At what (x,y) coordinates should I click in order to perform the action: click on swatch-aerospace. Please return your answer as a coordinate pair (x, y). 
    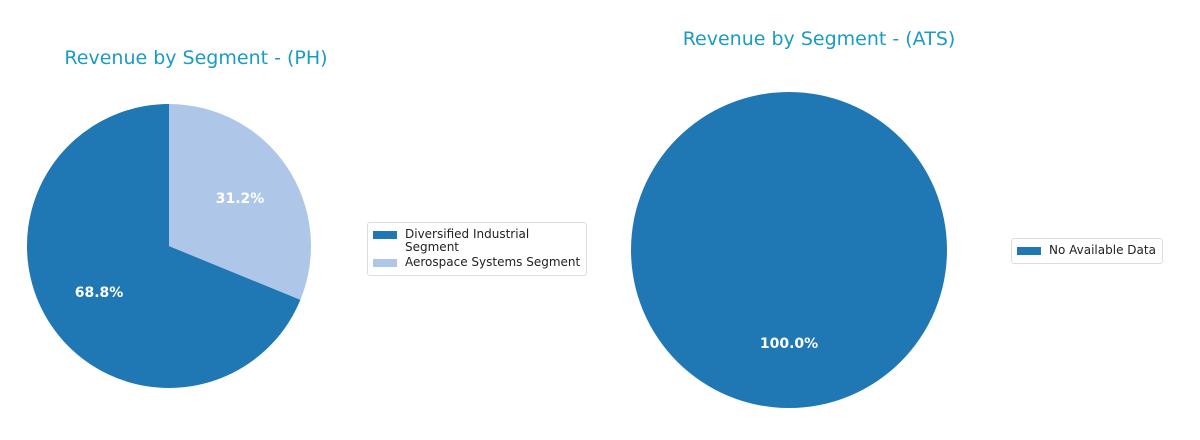
    Looking at the image, I should click on (385, 263).